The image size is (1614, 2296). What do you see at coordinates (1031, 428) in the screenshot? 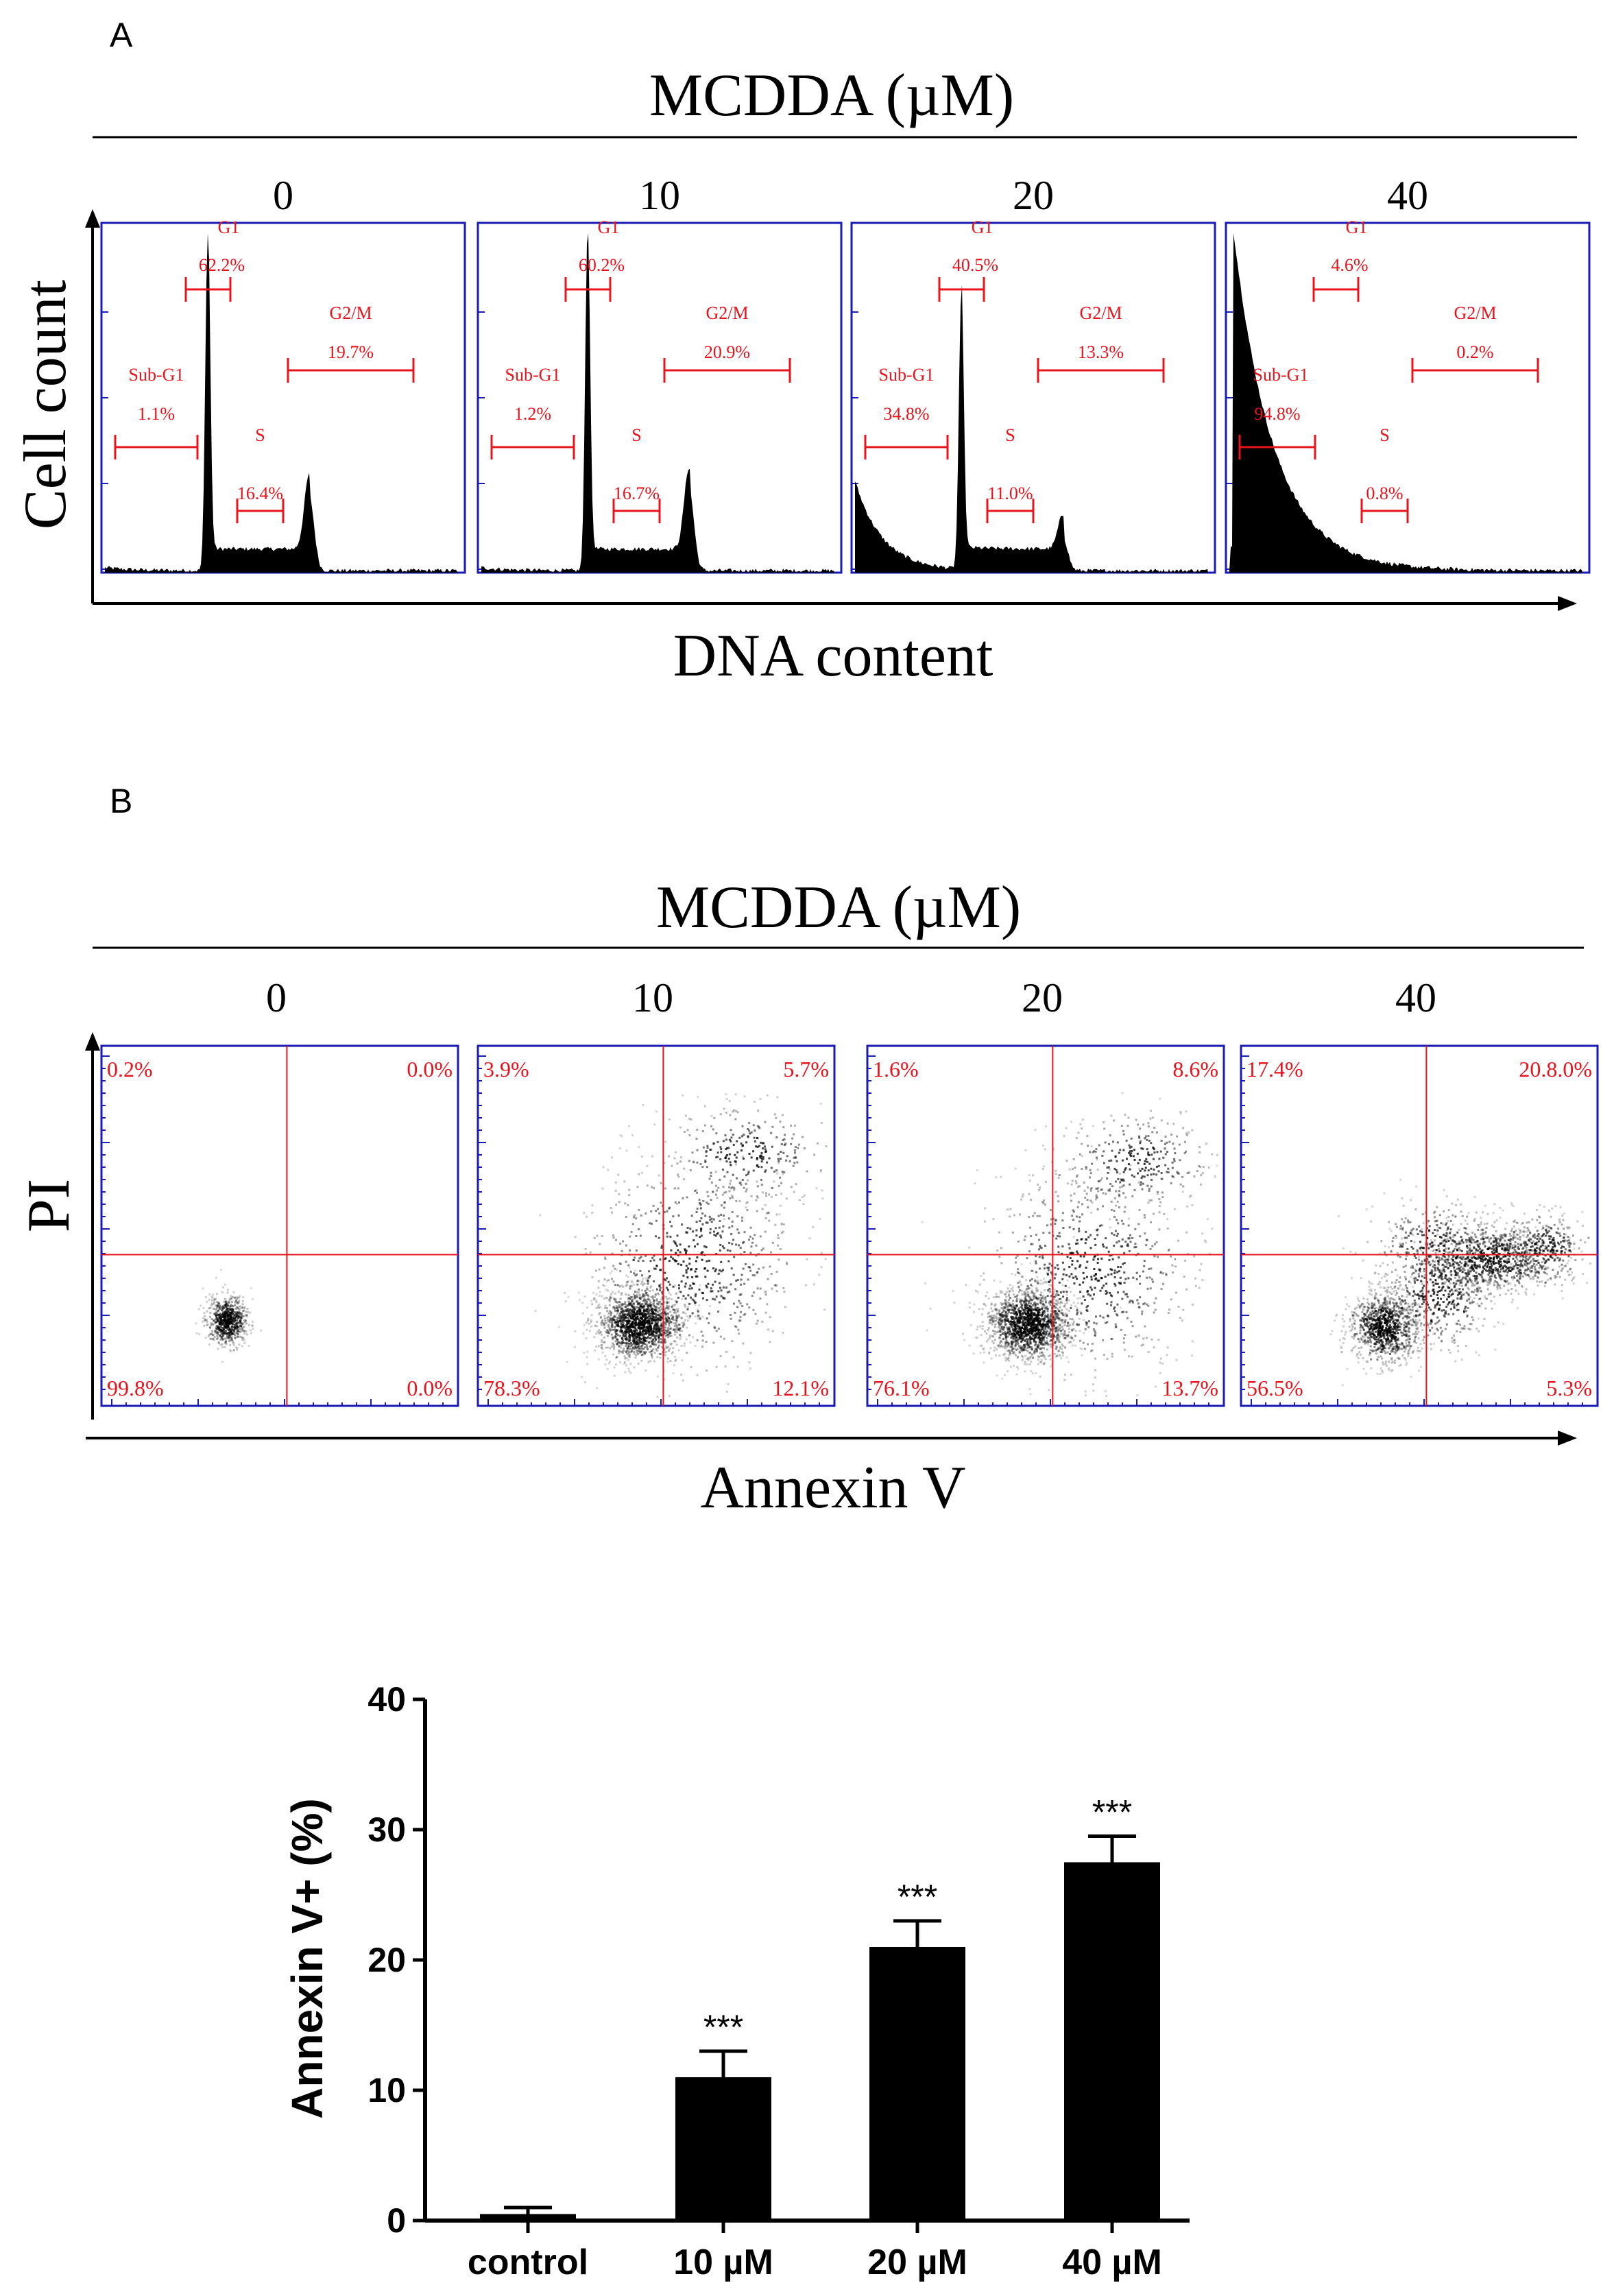
I see `histogram-trace` at bounding box center [1031, 428].